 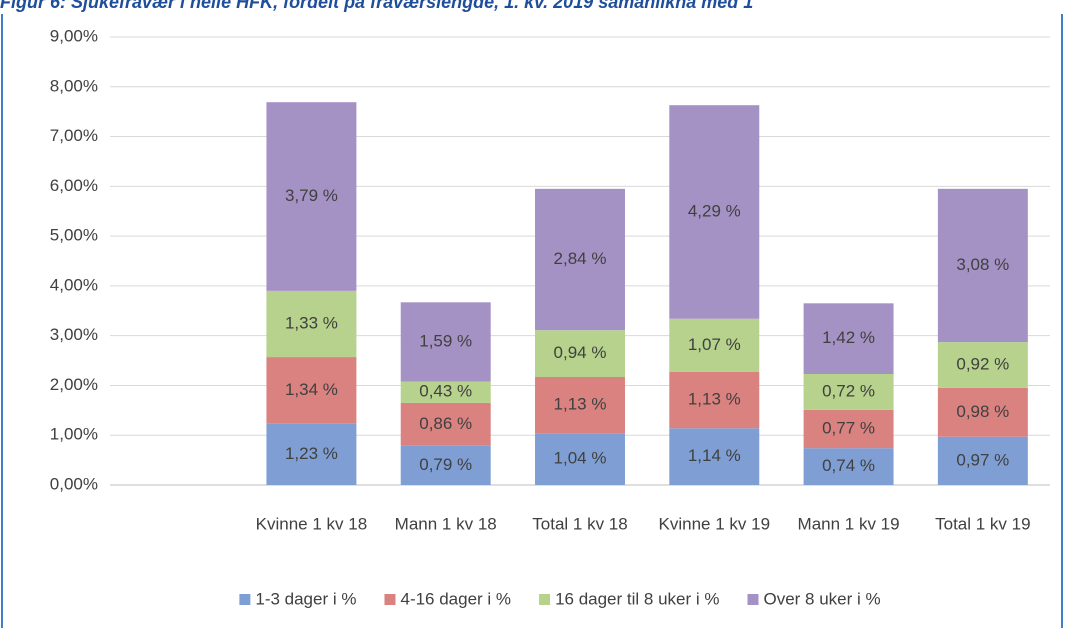 What do you see at coordinates (74, 284) in the screenshot?
I see `y-tick-label: 4,00%` at bounding box center [74, 284].